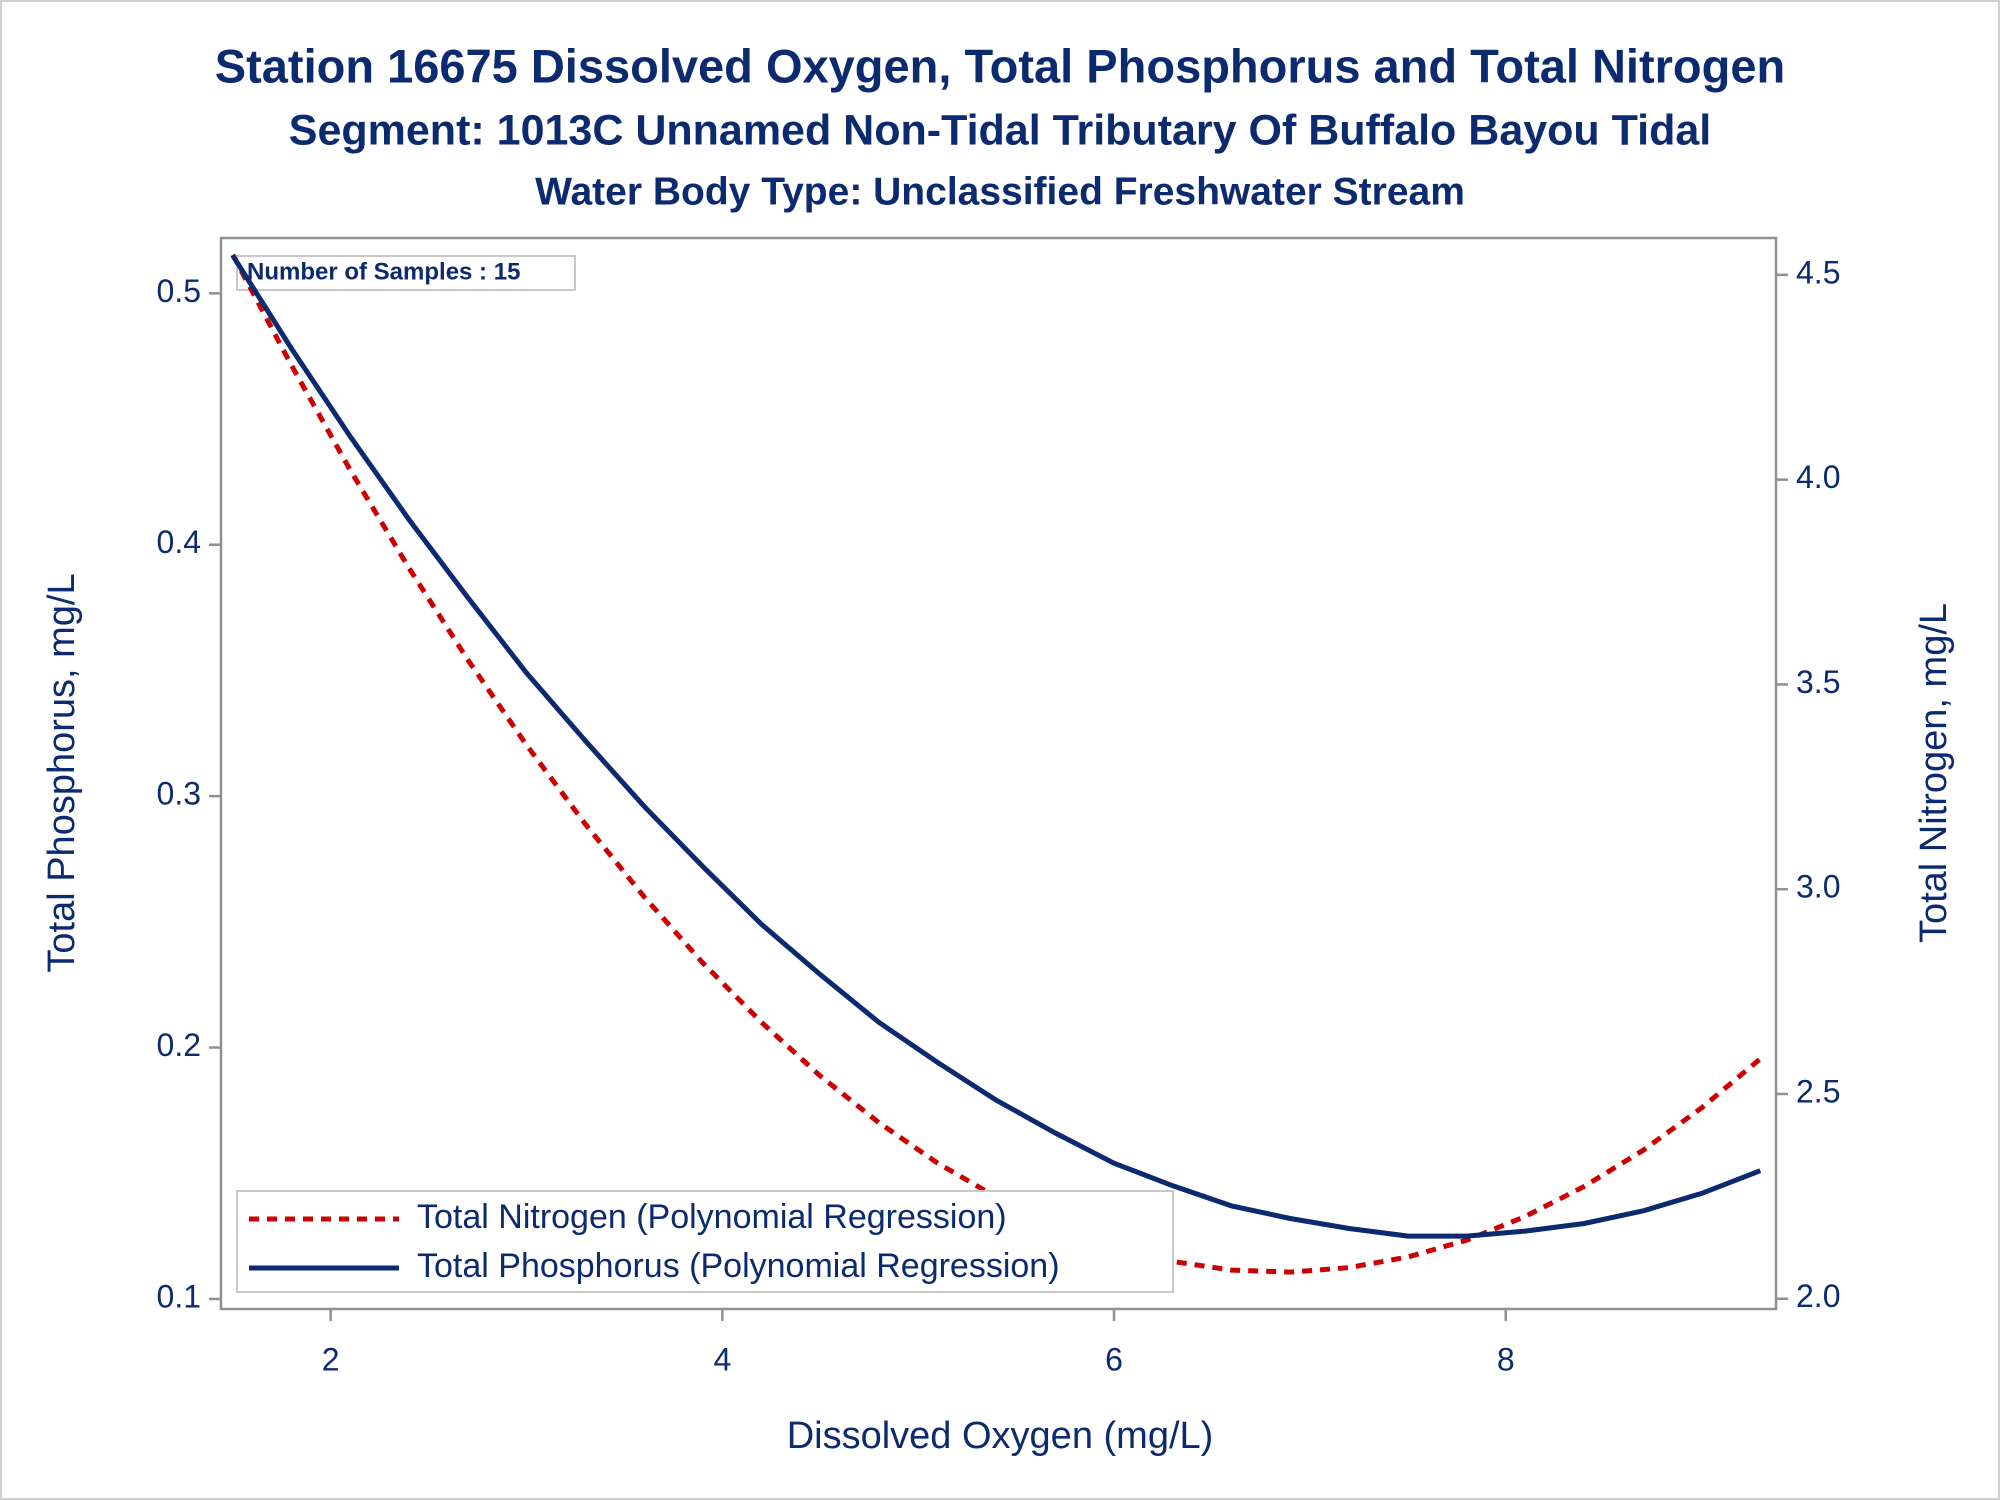 The height and width of the screenshot is (1500, 2000). Describe the element at coordinates (712, 1217) in the screenshot. I see `legend-label: Total Nitrogen (Polynomial Regression)` at that location.